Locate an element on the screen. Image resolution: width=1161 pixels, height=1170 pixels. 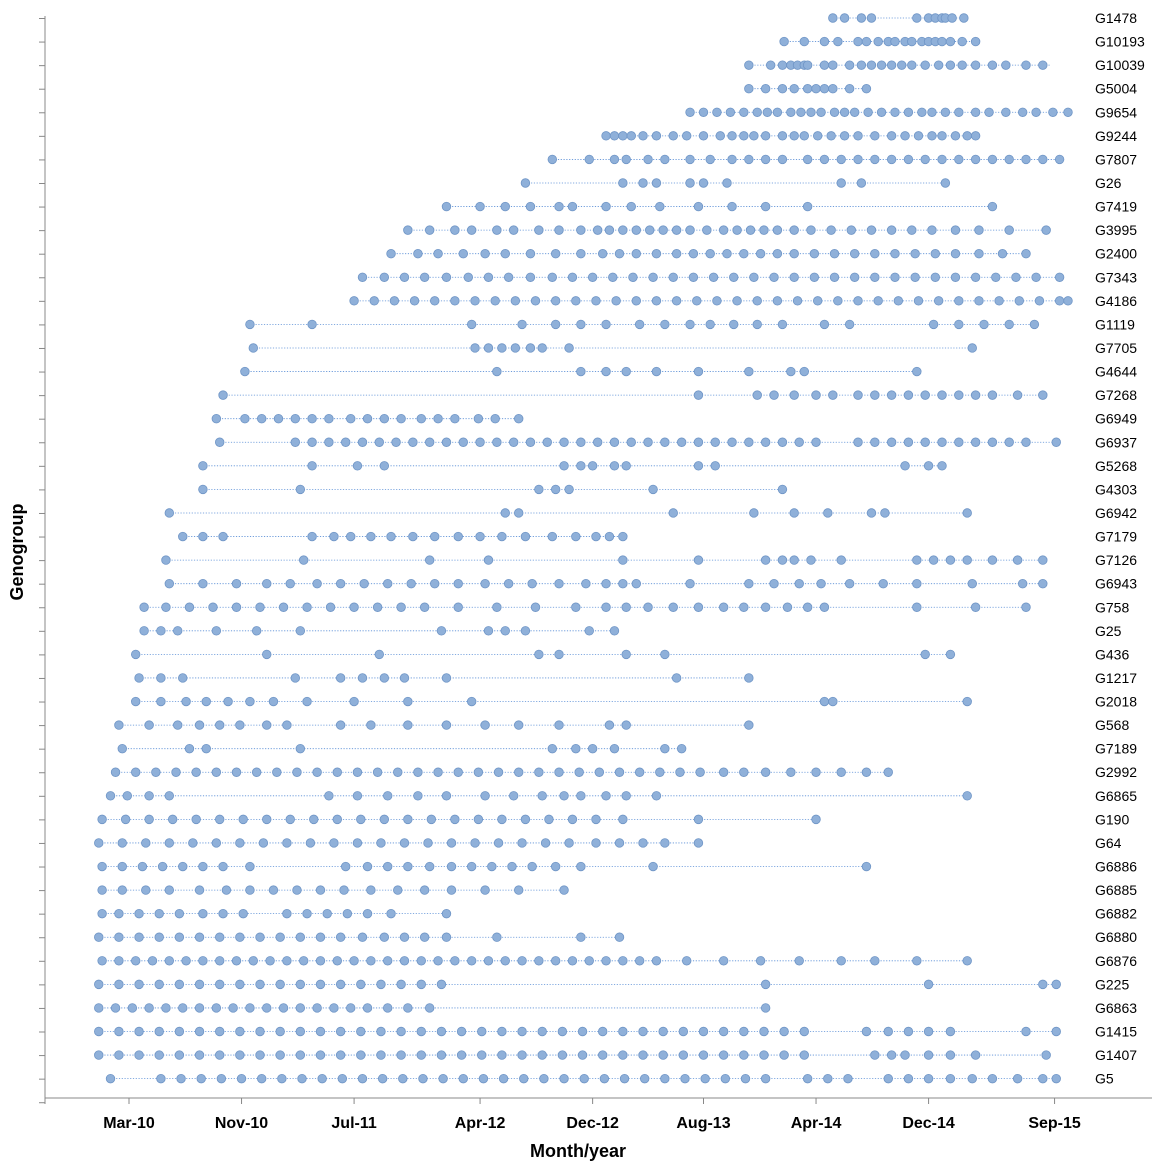
genogroup-label: G6886 is located at coordinates (1116, 867).